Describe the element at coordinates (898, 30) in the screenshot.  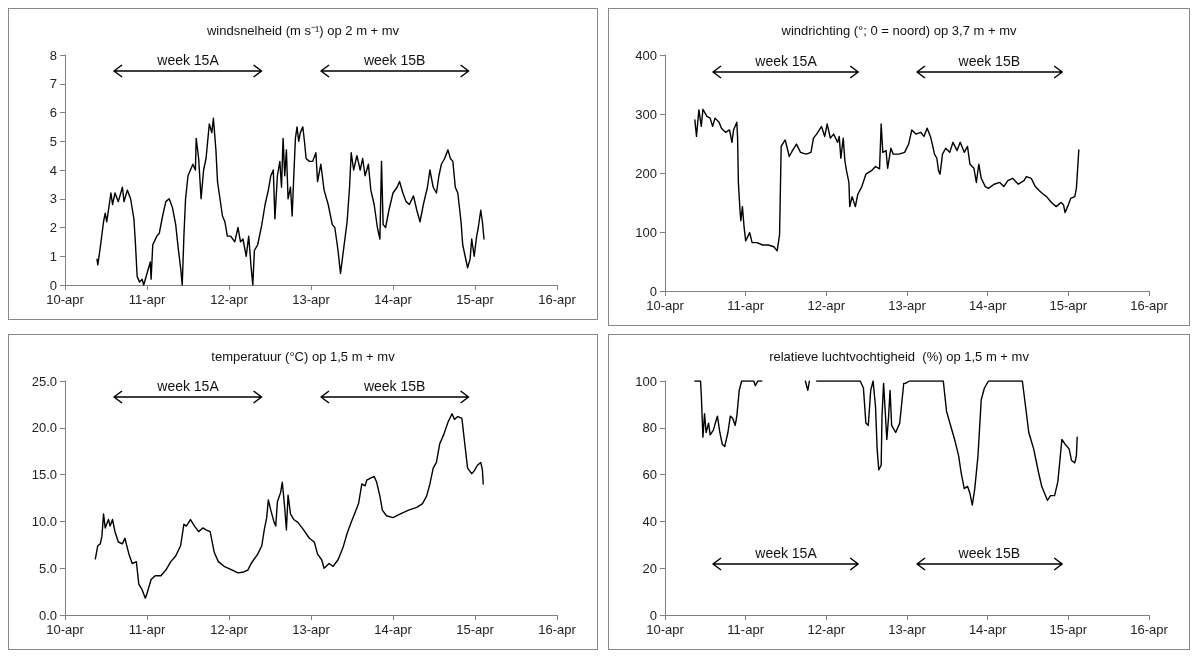
I see `chart-title: windrichting (°; 0 = noord) op 3,7 m + mv` at that location.